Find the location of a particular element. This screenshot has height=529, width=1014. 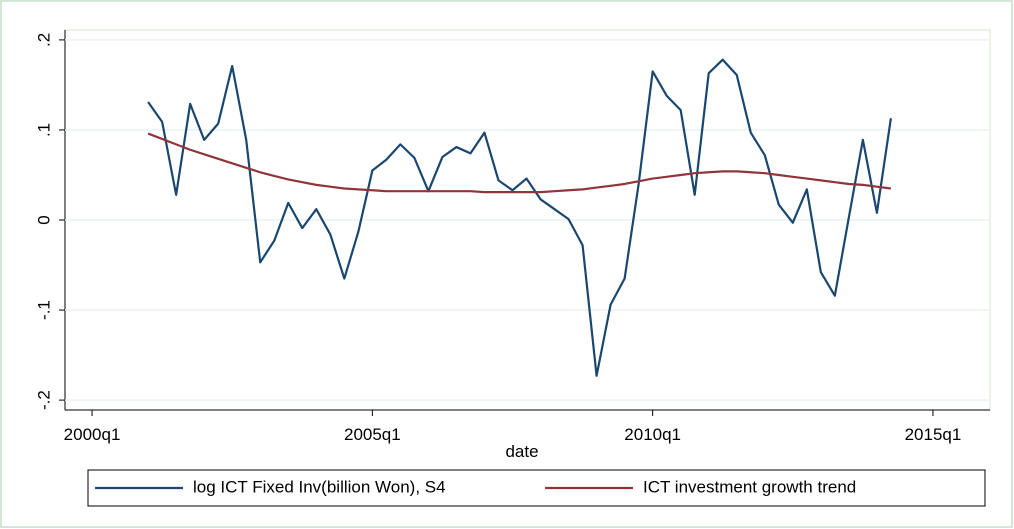

legend is located at coordinates (536, 488).